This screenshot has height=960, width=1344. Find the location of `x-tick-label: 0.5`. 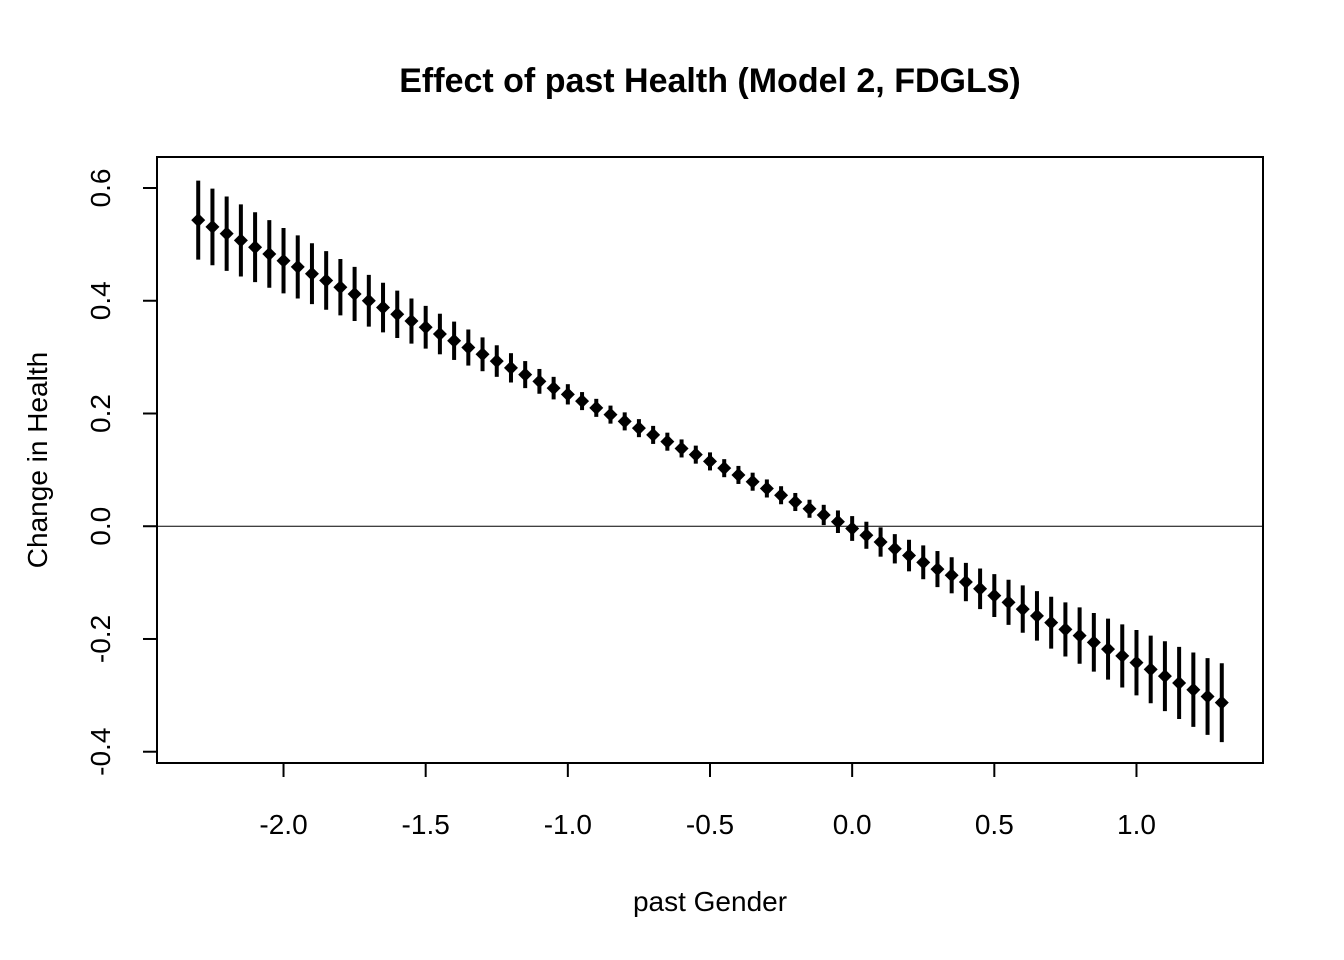

x-tick-label: 0.5 is located at coordinates (994, 824).